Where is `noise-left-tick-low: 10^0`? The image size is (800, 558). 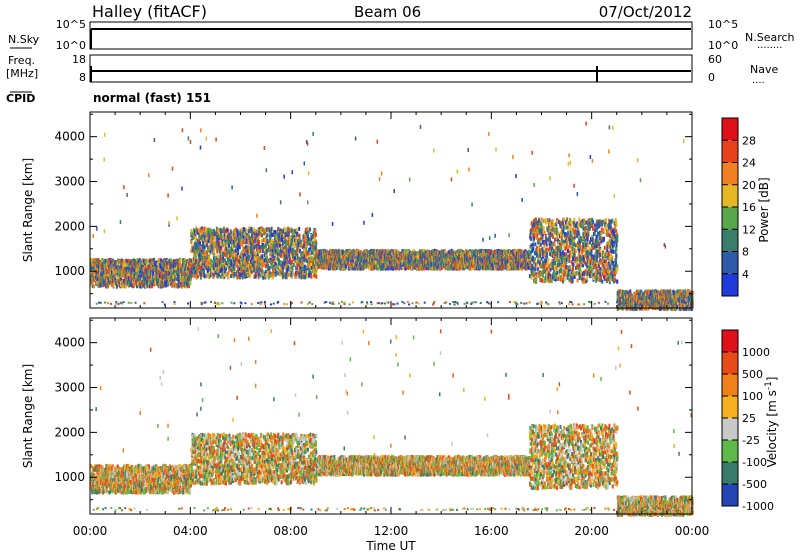
noise-left-tick-low: 10^0 is located at coordinates (71, 45).